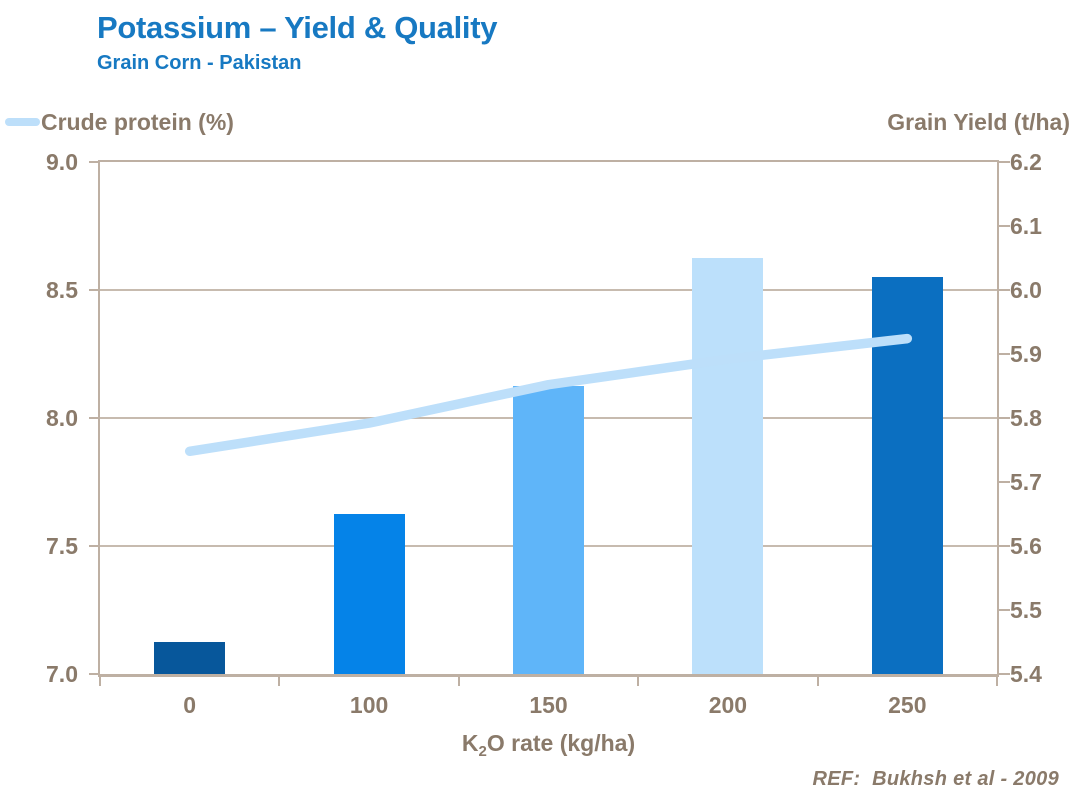 Image resolution: width=1079 pixels, height=804 pixels. I want to click on right-axis-tick-label: 5.5, so click(1026, 610).